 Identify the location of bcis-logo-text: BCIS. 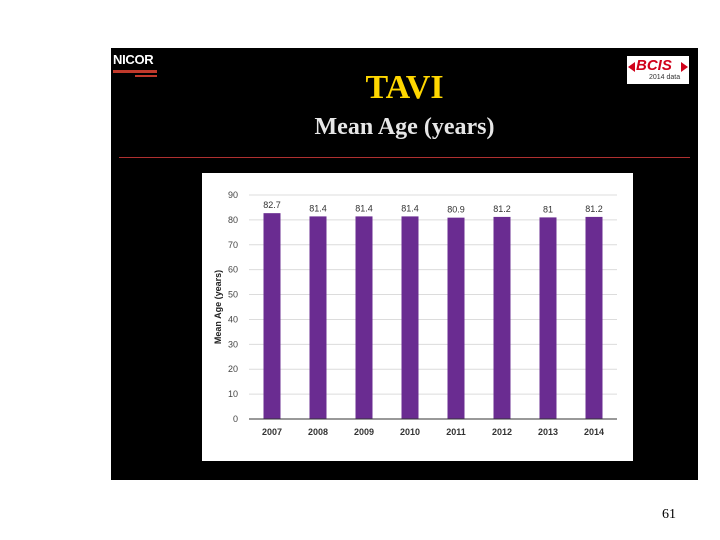
(654, 65).